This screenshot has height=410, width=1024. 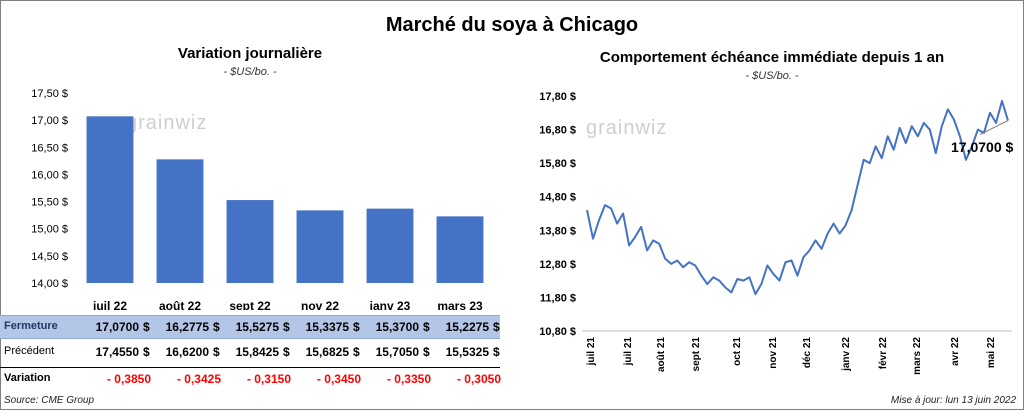 What do you see at coordinates (49, 230) in the screenshot?
I see `bar-ytick-label: 15,00 $` at bounding box center [49, 230].